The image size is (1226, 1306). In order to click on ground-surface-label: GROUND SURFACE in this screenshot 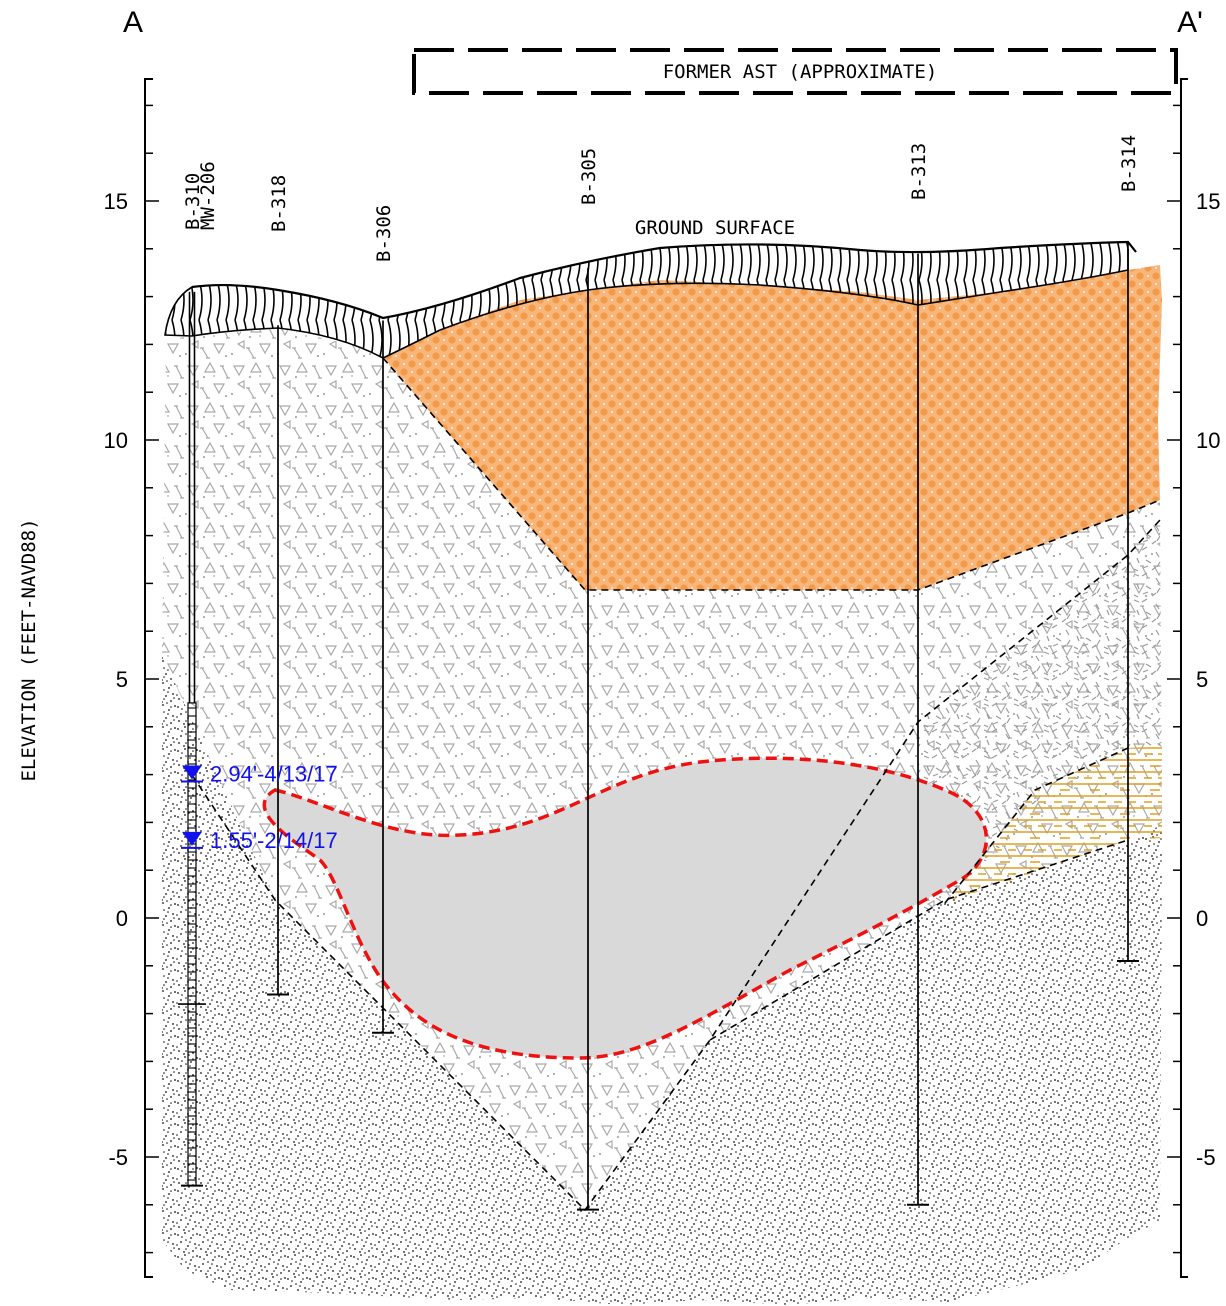, I will do `click(715, 228)`.